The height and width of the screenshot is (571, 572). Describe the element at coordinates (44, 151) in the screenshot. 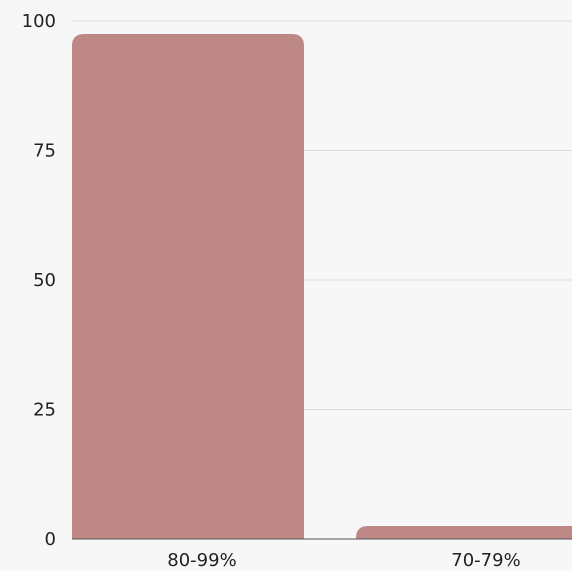

I see `y-tick-label: 75` at that location.